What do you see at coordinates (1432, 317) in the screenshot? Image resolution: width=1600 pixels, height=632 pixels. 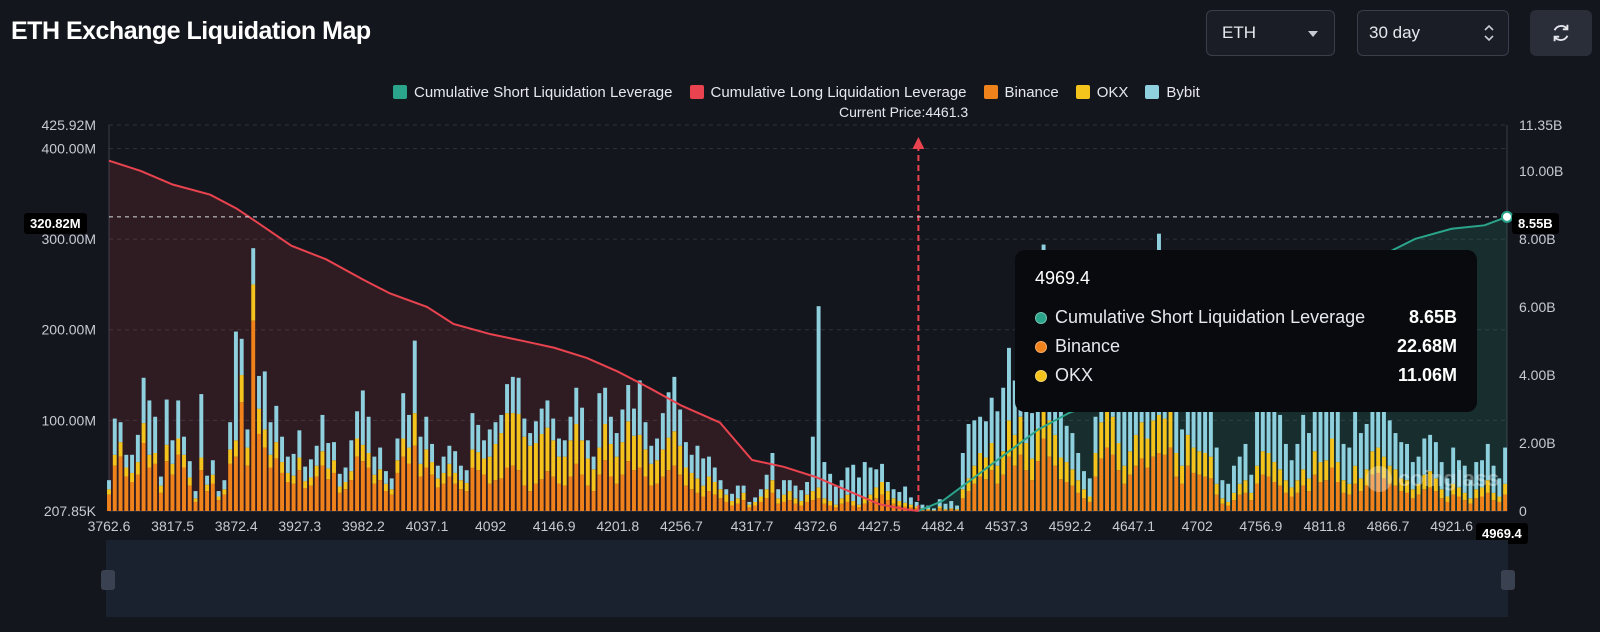 I see `tooltip-row-value: 8.65B` at bounding box center [1432, 317].